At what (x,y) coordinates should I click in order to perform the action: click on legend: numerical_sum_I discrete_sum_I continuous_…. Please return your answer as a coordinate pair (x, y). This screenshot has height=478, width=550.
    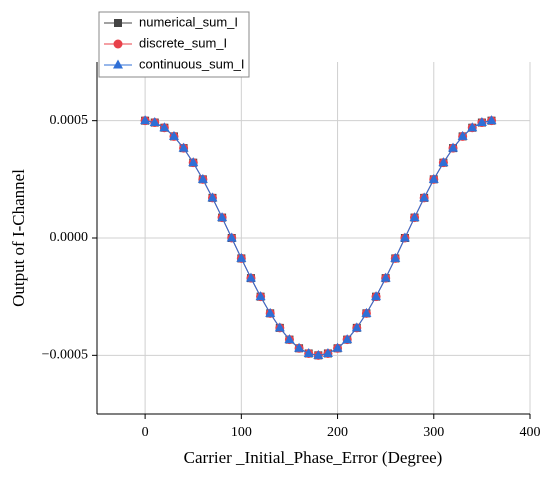
    Looking at the image, I should click on (174, 44).